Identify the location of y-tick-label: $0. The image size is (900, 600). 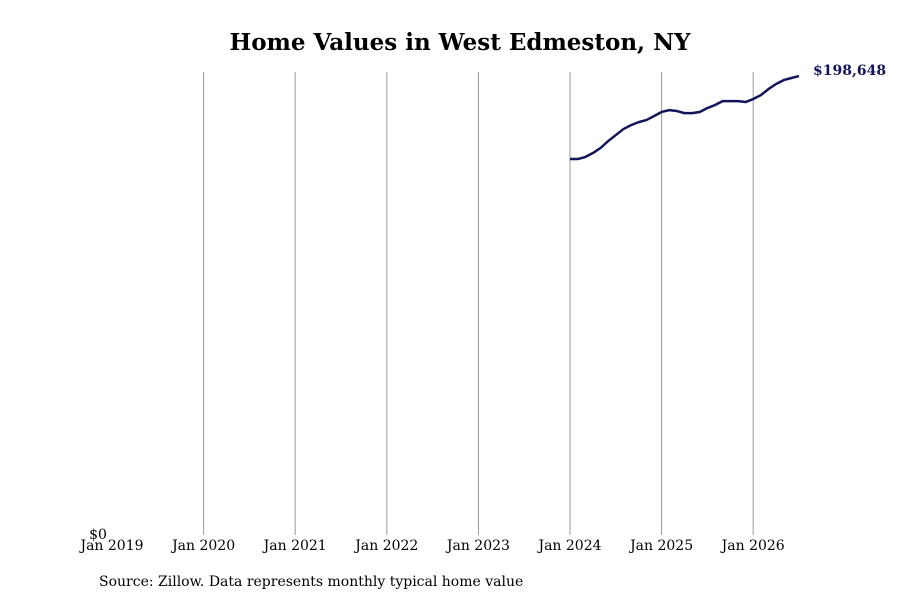
(98, 535).